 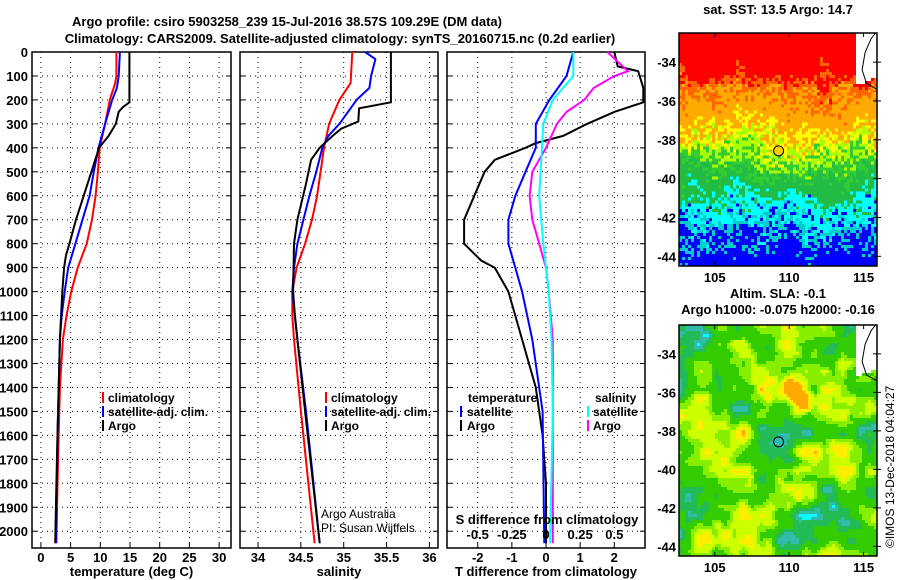 I want to click on x-tick-label: 15, so click(x=130, y=557).